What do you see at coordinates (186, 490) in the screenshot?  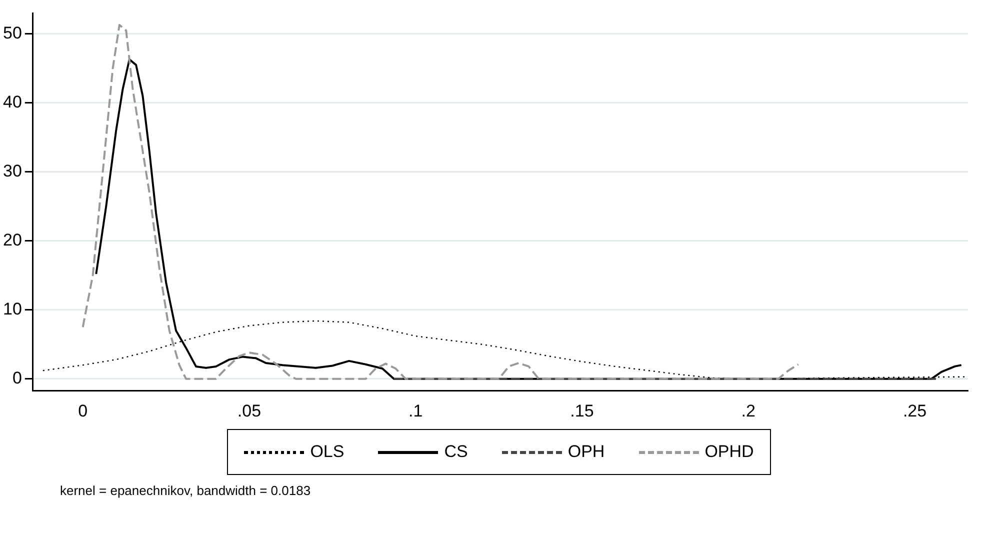 I see `text: kernel = epanechnikov, bandwidth = 0.0183` at bounding box center [186, 490].